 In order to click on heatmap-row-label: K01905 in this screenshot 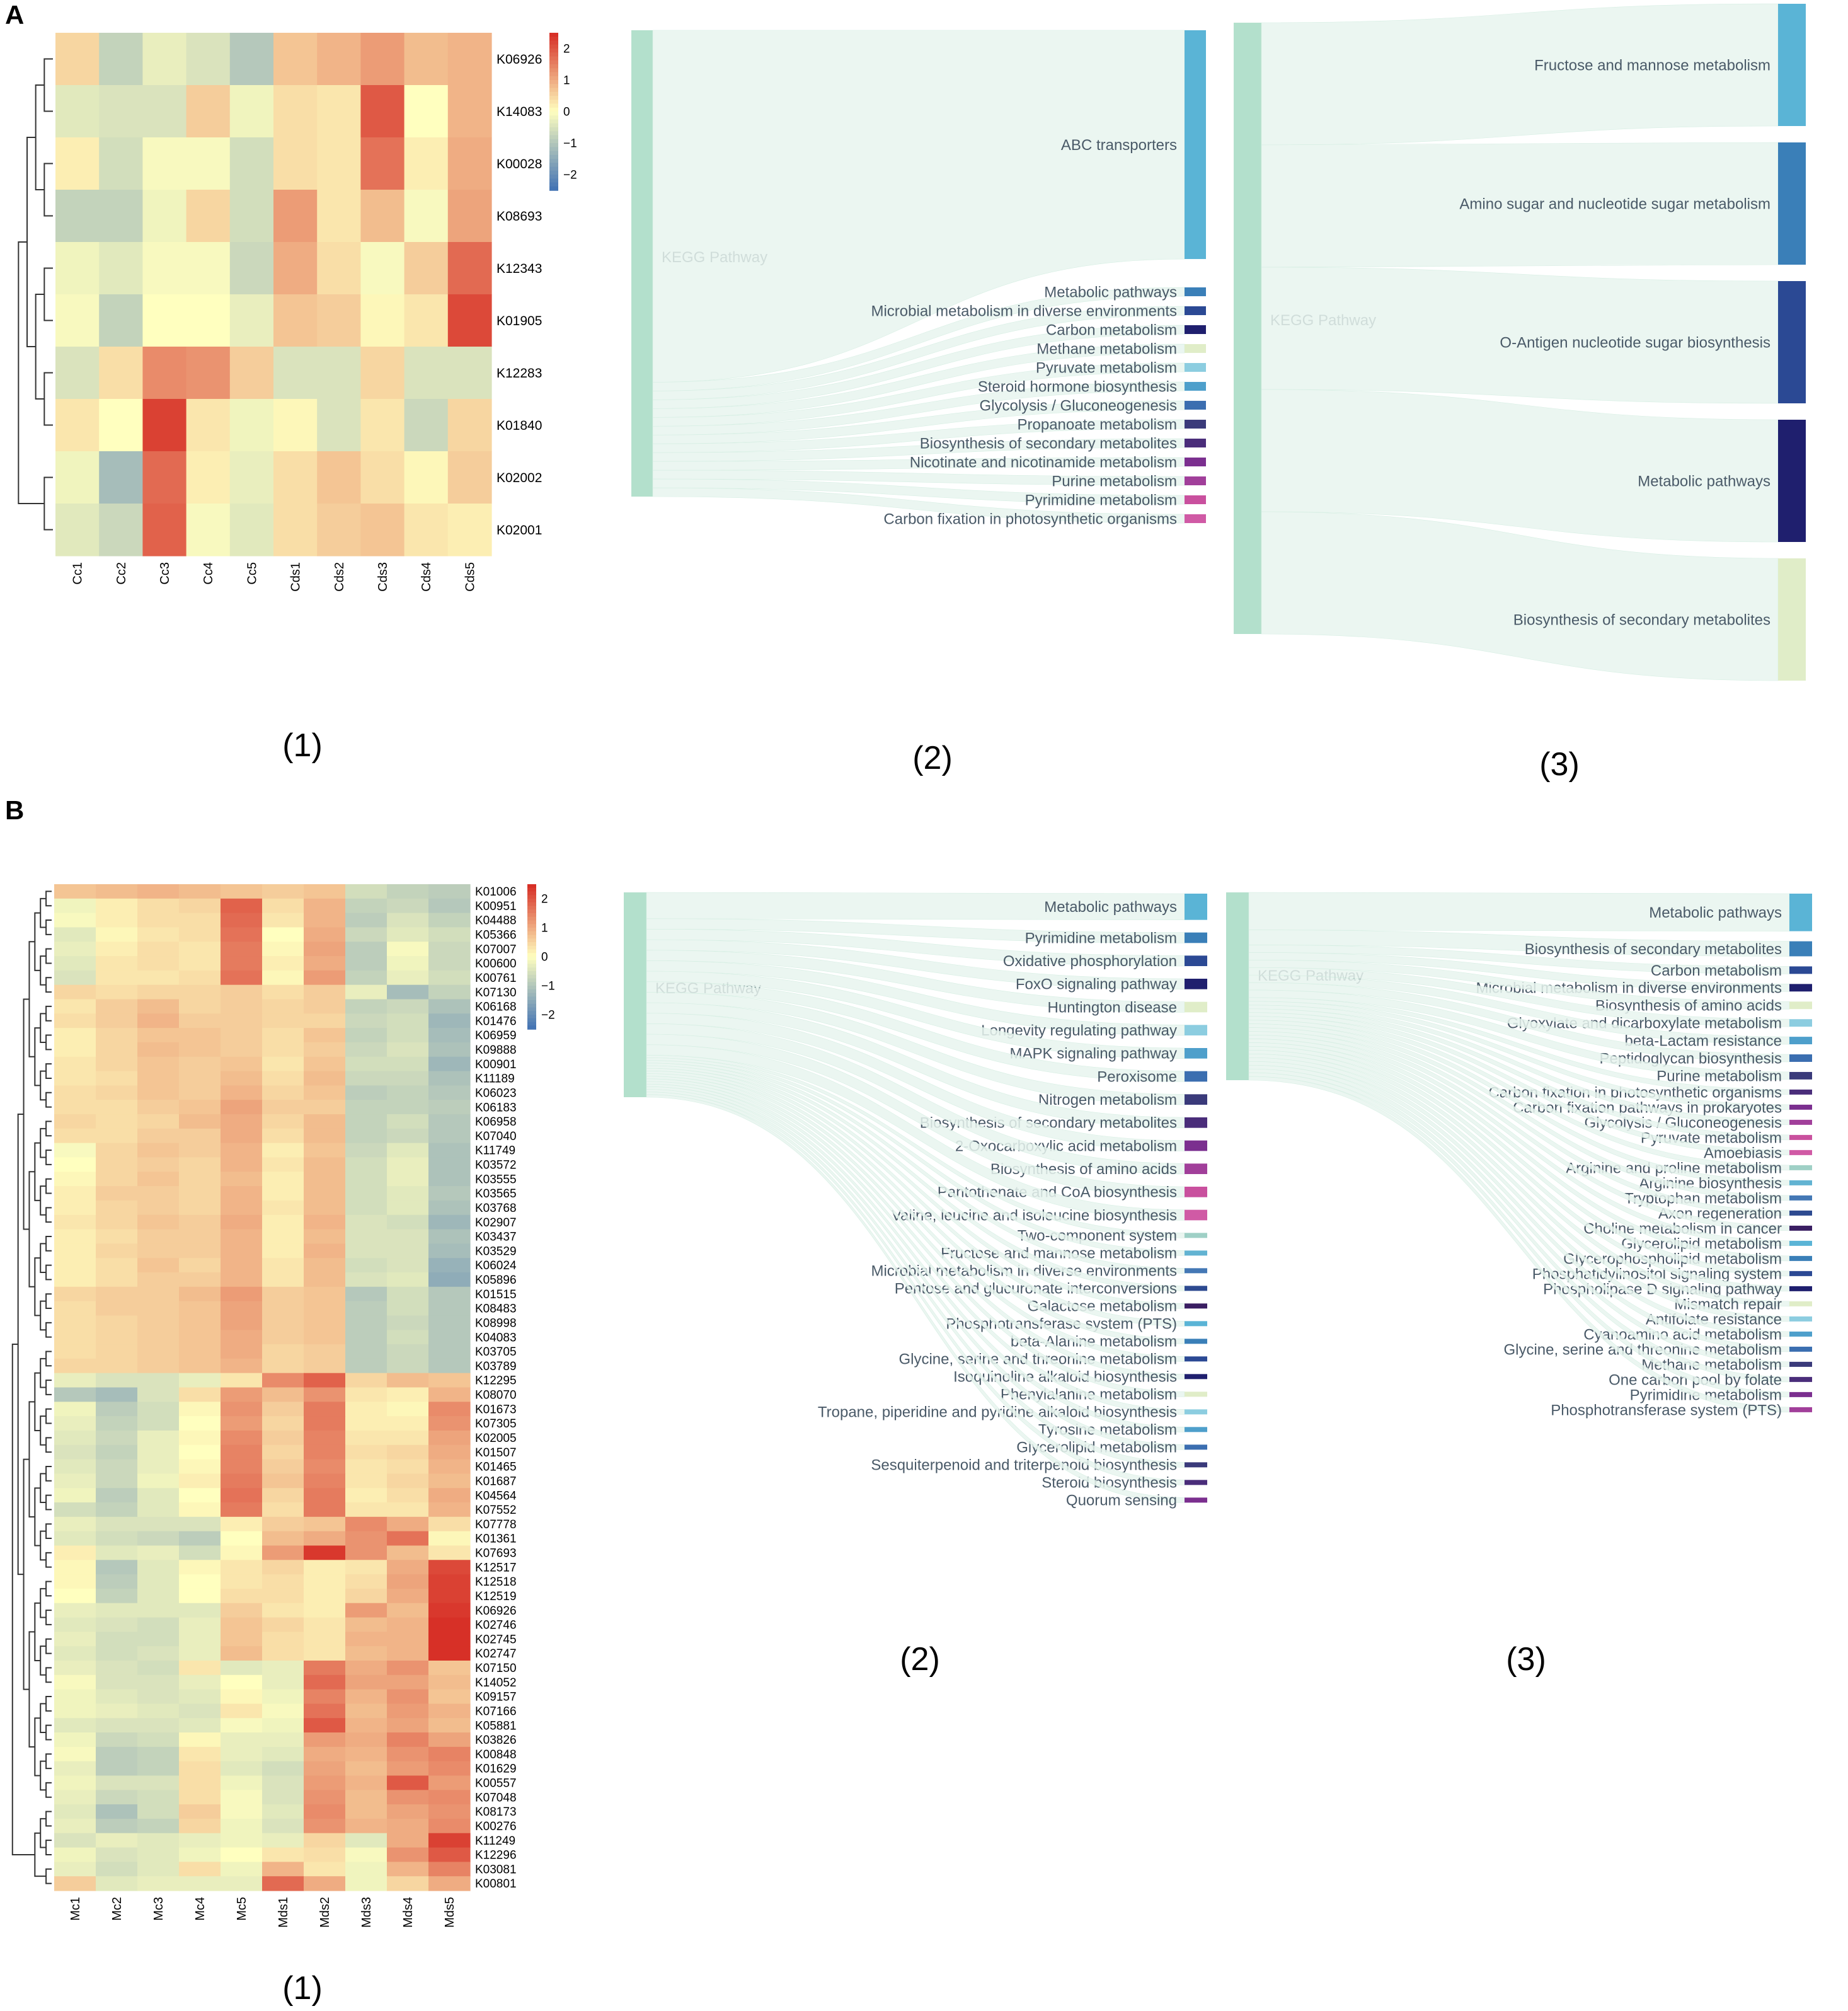, I will do `click(519, 321)`.